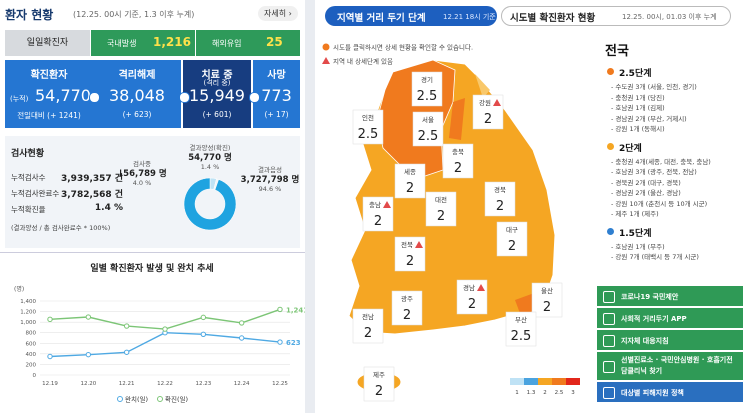 The width and height of the screenshot is (743, 413). Describe the element at coordinates (19, 99) in the screenshot. I see `stat-prefix: (누적)` at that location.